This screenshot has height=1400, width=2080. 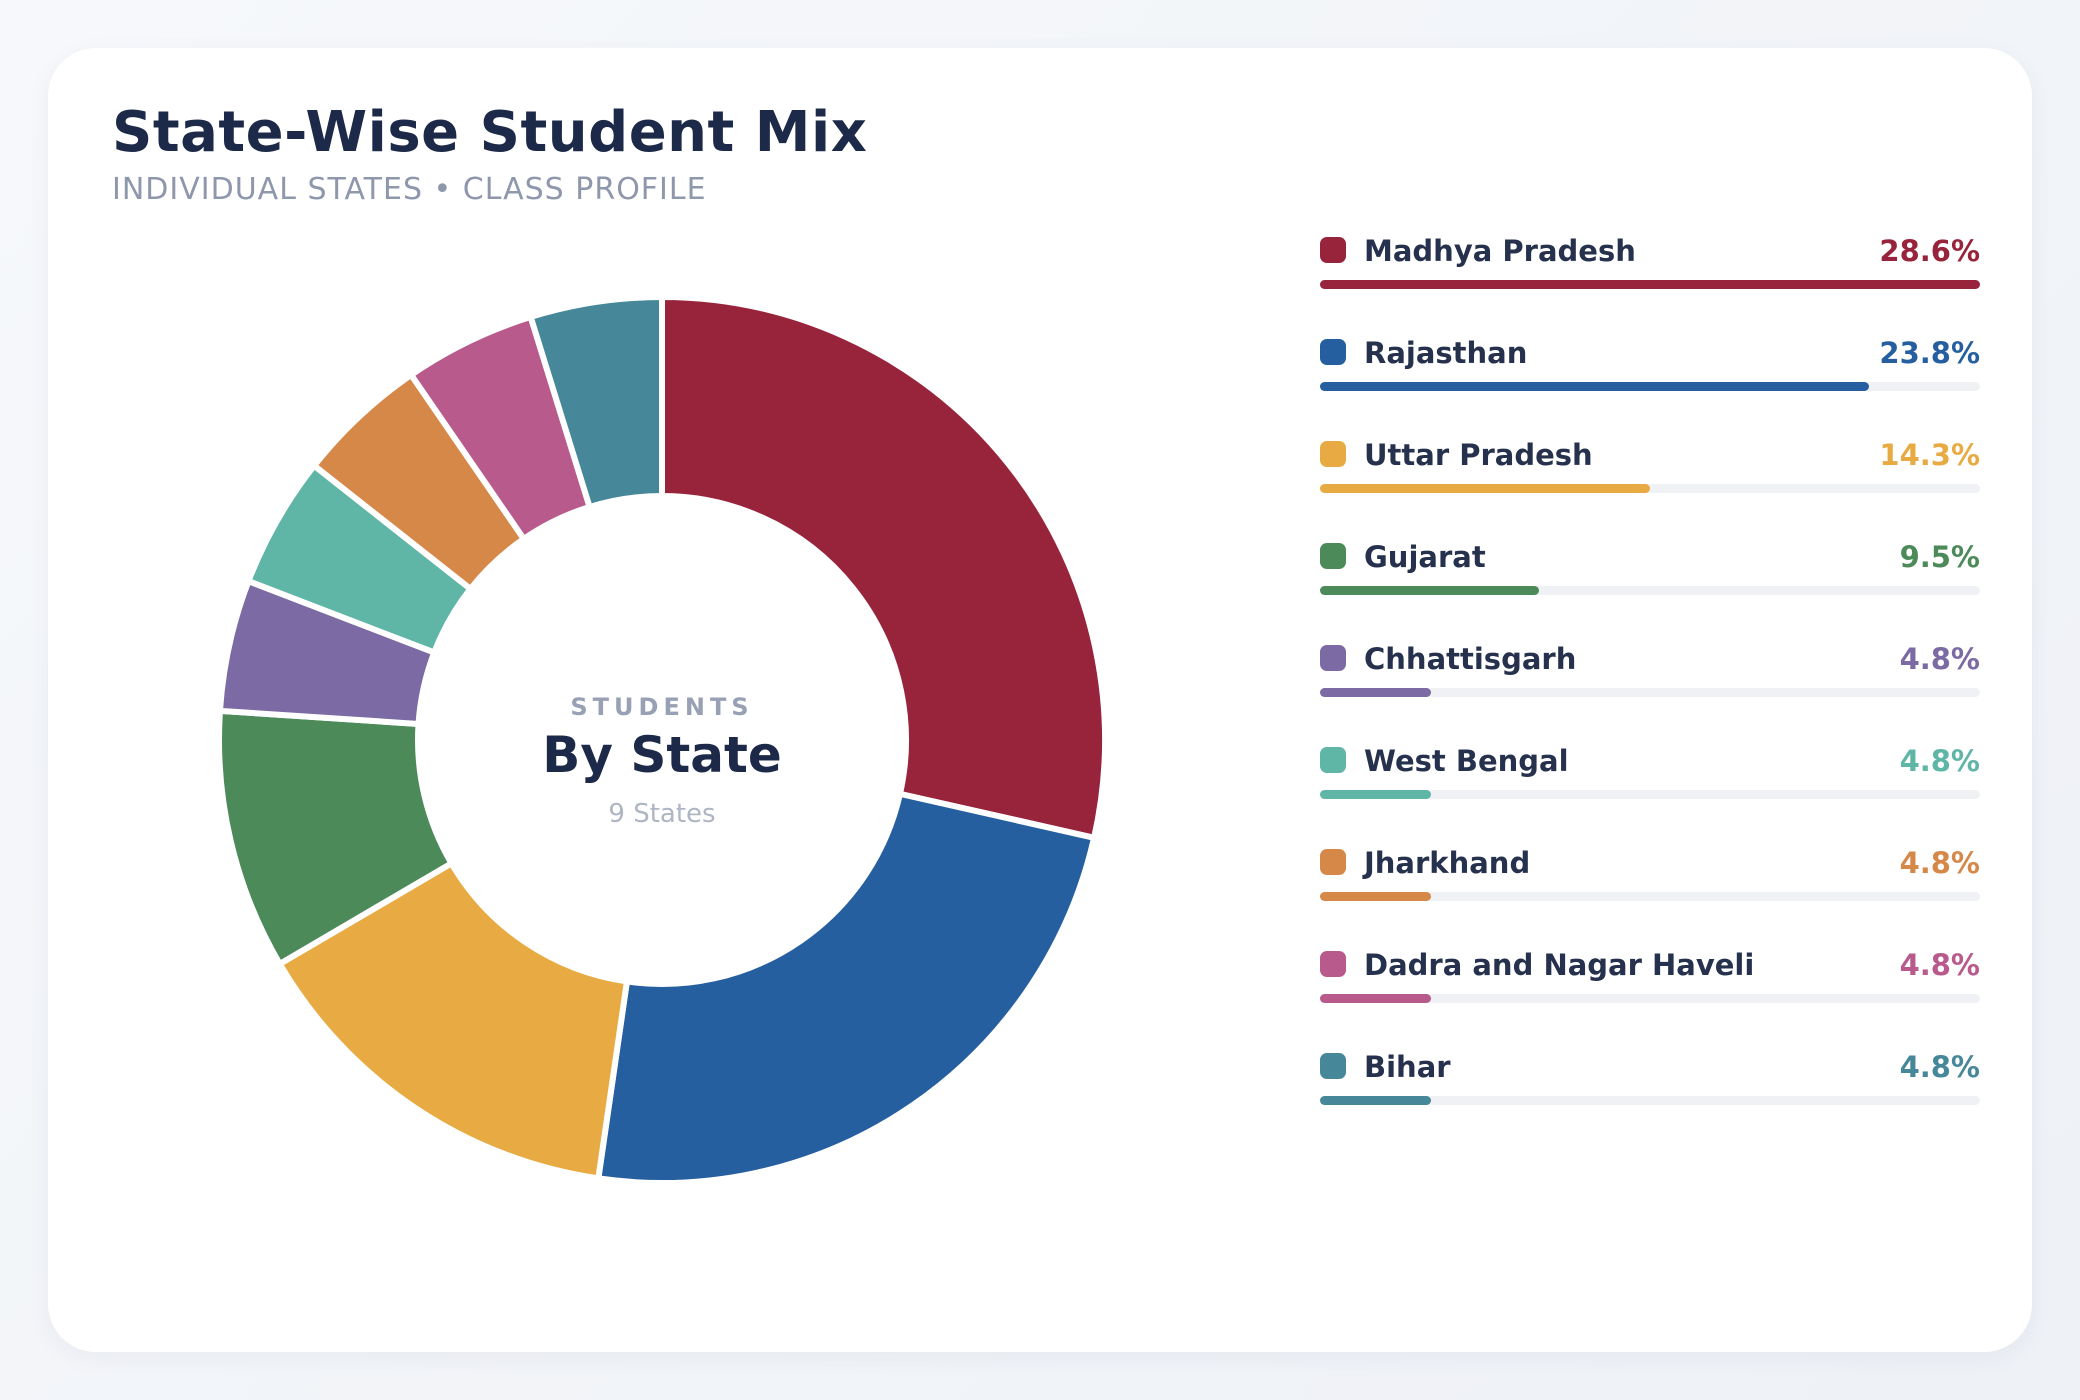 What do you see at coordinates (1470, 659) in the screenshot?
I see `legend-label: Chhattisgarh` at bounding box center [1470, 659].